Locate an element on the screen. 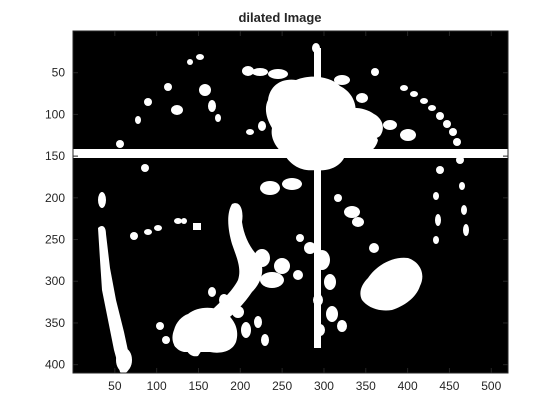 The height and width of the screenshot is (420, 560). x-tick-label: 250 is located at coordinates (282, 386).